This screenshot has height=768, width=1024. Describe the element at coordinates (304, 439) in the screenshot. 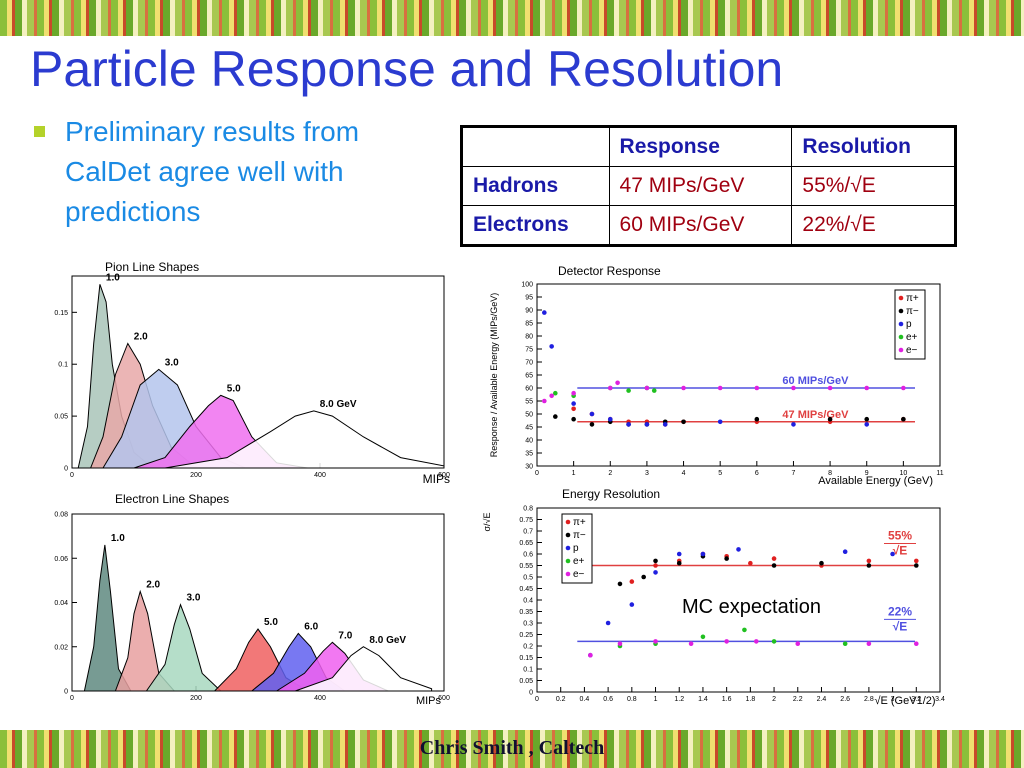

I see `line-shape` at that location.